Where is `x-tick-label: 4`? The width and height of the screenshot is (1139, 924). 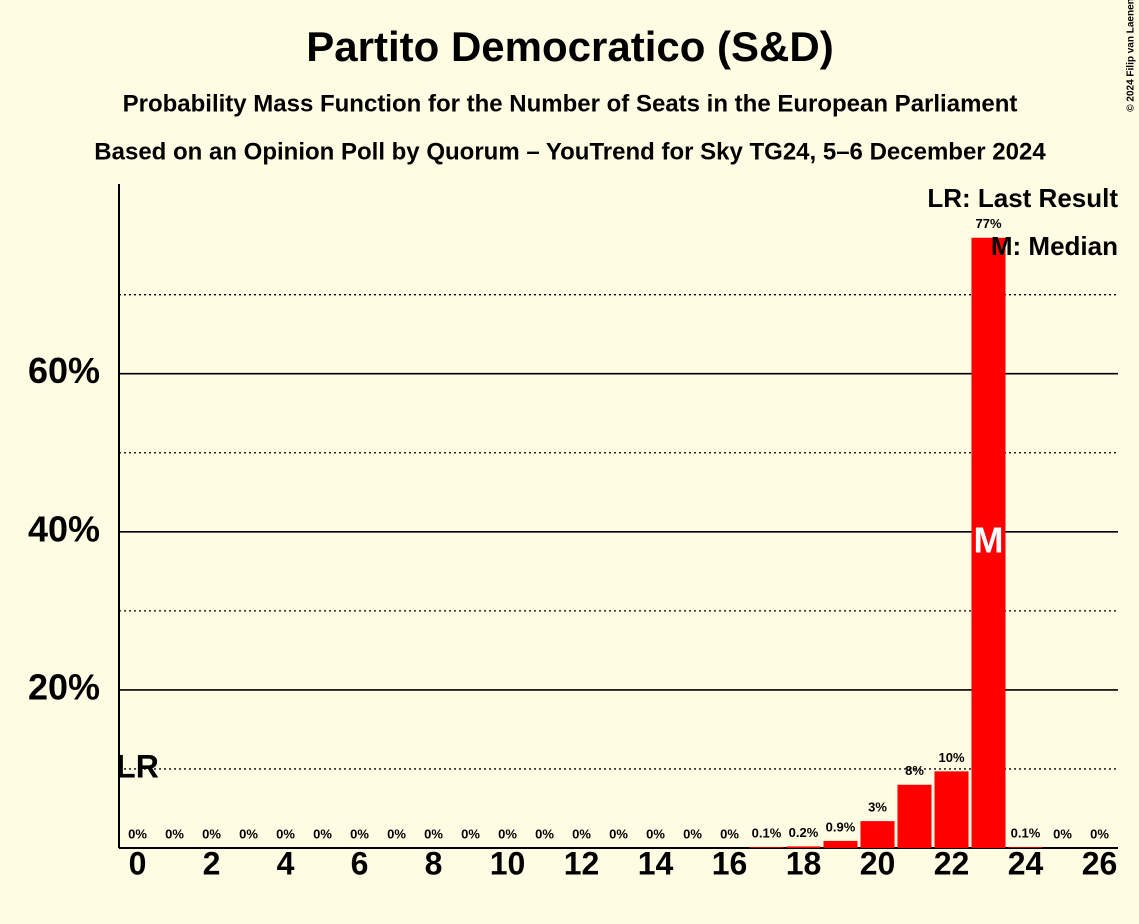 x-tick-label: 4 is located at coordinates (286, 863).